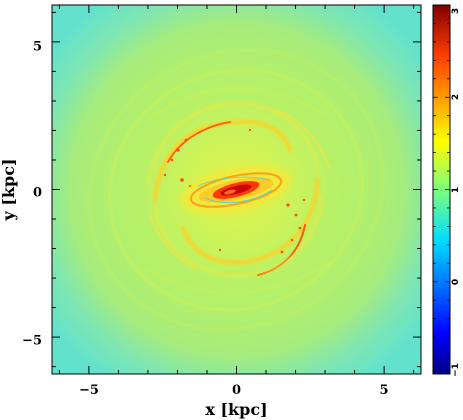 Image resolution: width=463 pixels, height=420 pixels. I want to click on arm-knots, so click(234, 191).